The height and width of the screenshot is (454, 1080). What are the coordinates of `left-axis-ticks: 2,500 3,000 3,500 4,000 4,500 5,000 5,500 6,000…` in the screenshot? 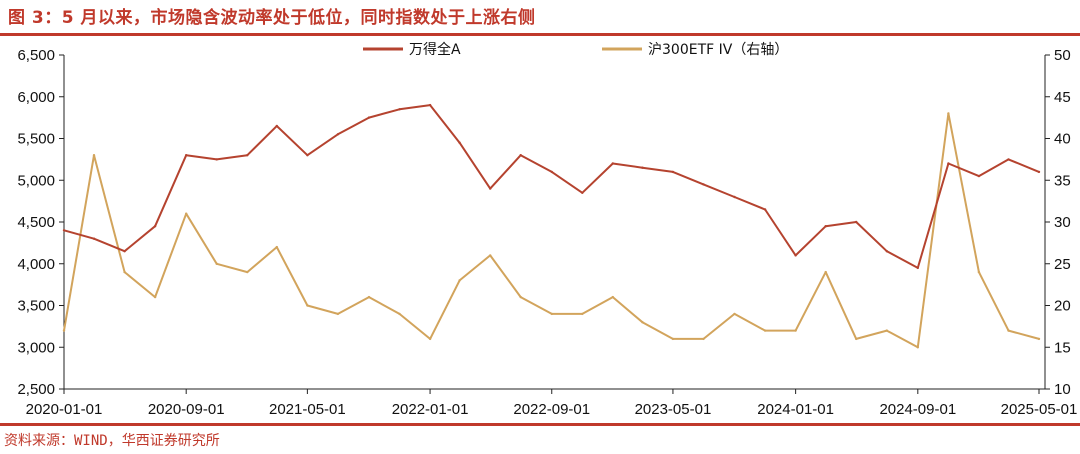 It's located at (40, 222).